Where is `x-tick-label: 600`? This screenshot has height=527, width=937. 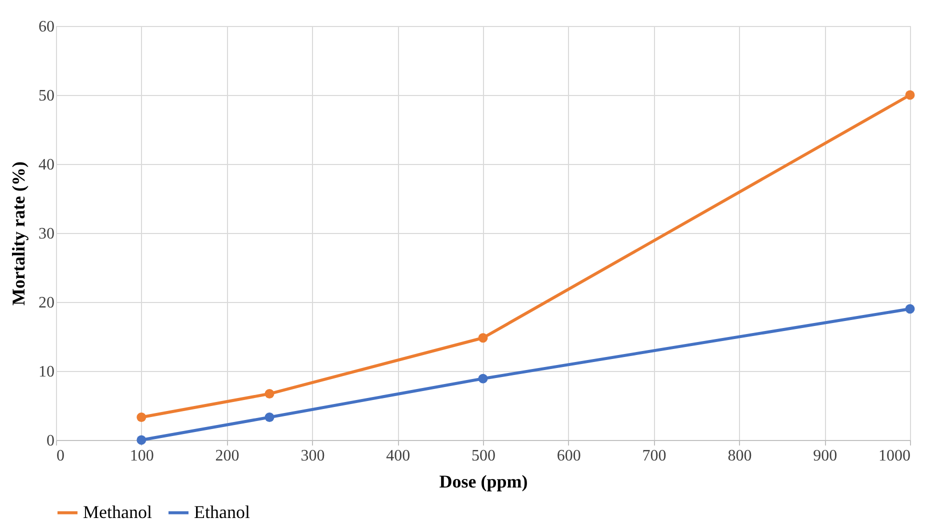 x-tick-label: 600 is located at coordinates (568, 456).